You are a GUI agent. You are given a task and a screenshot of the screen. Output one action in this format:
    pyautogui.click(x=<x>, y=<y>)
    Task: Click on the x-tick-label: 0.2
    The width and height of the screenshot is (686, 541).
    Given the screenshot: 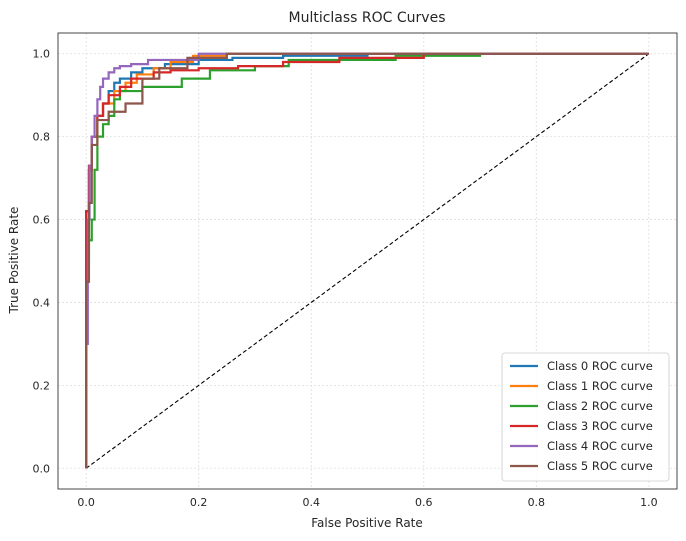 What is the action you would take?
    pyautogui.click(x=199, y=502)
    